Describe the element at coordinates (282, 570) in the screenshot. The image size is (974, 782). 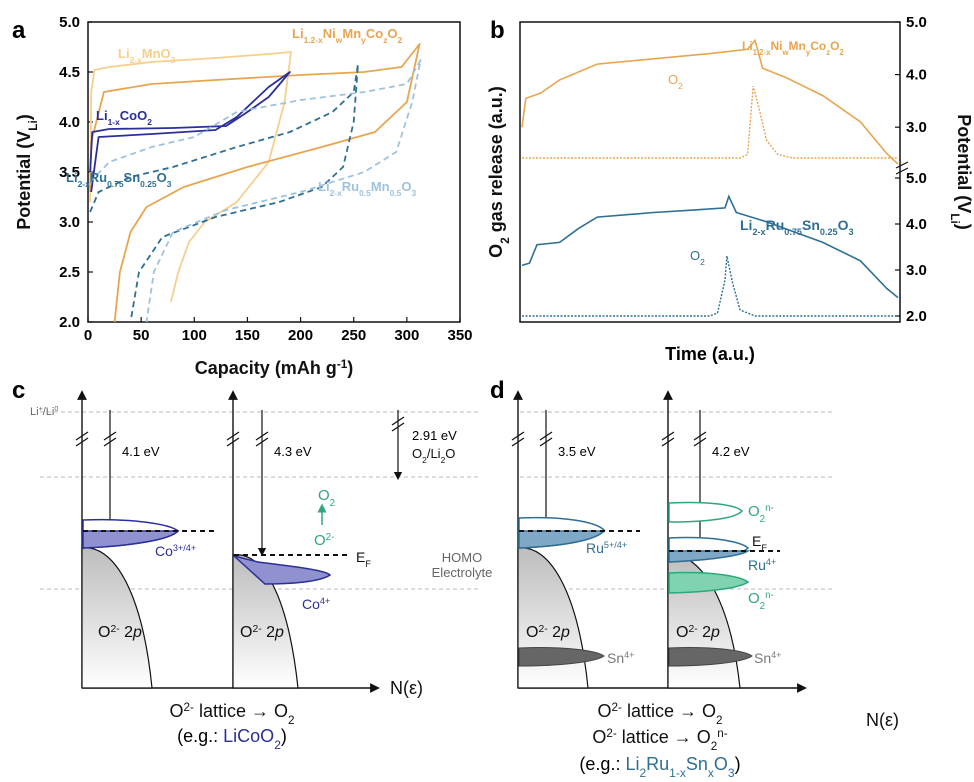
I see `co4-lobe` at that location.